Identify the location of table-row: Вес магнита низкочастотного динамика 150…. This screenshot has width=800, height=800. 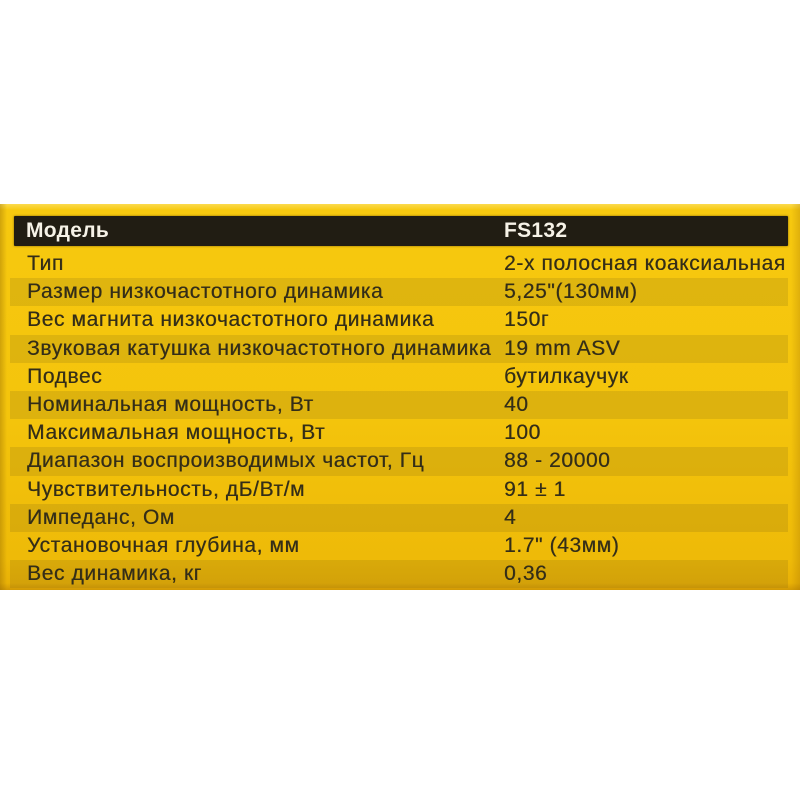
(399, 320).